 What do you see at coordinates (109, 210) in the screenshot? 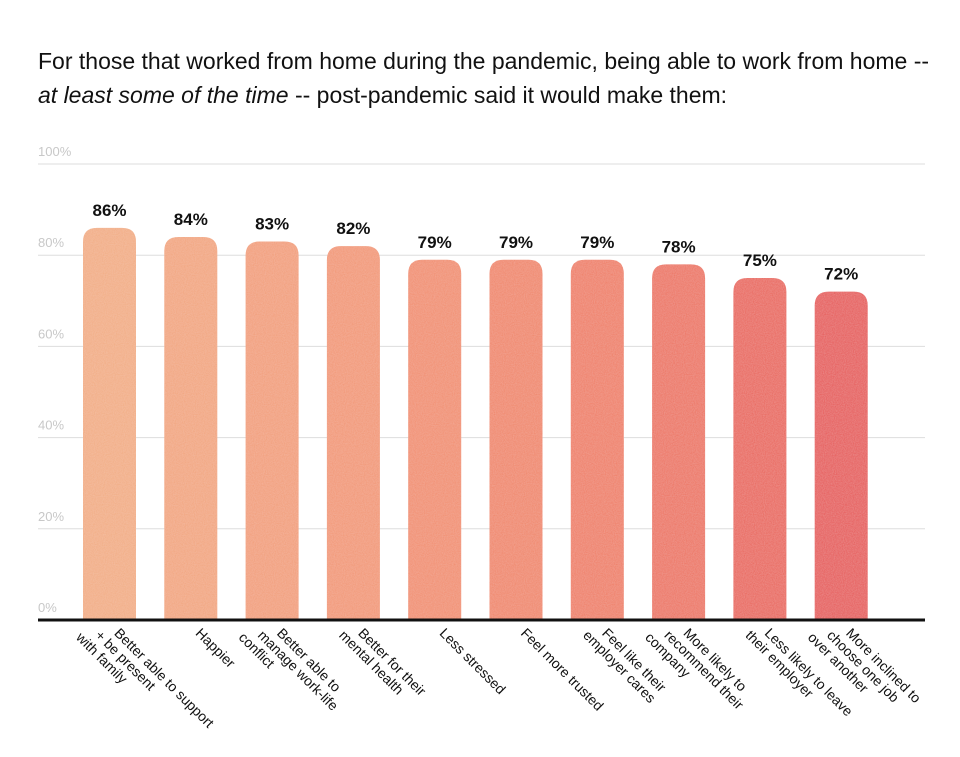
I see `bar-value-label: 86%` at bounding box center [109, 210].